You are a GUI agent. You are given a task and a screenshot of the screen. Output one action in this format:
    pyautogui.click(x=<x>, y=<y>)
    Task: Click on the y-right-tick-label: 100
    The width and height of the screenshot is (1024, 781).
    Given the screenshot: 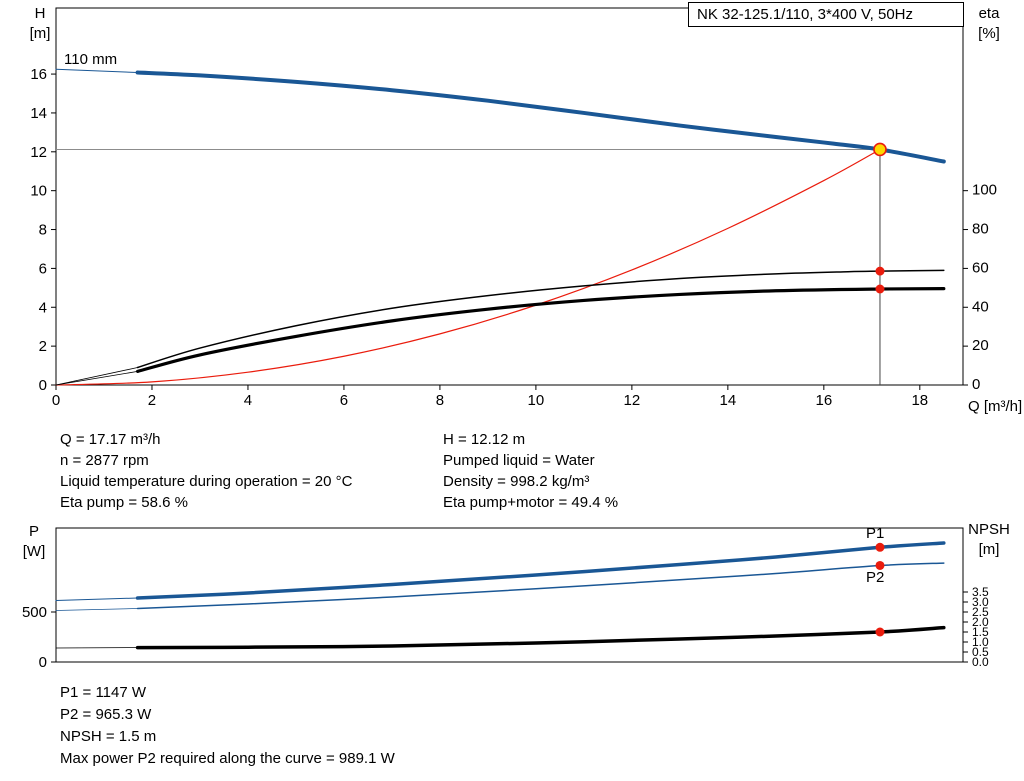 What is the action you would take?
    pyautogui.click(x=984, y=190)
    